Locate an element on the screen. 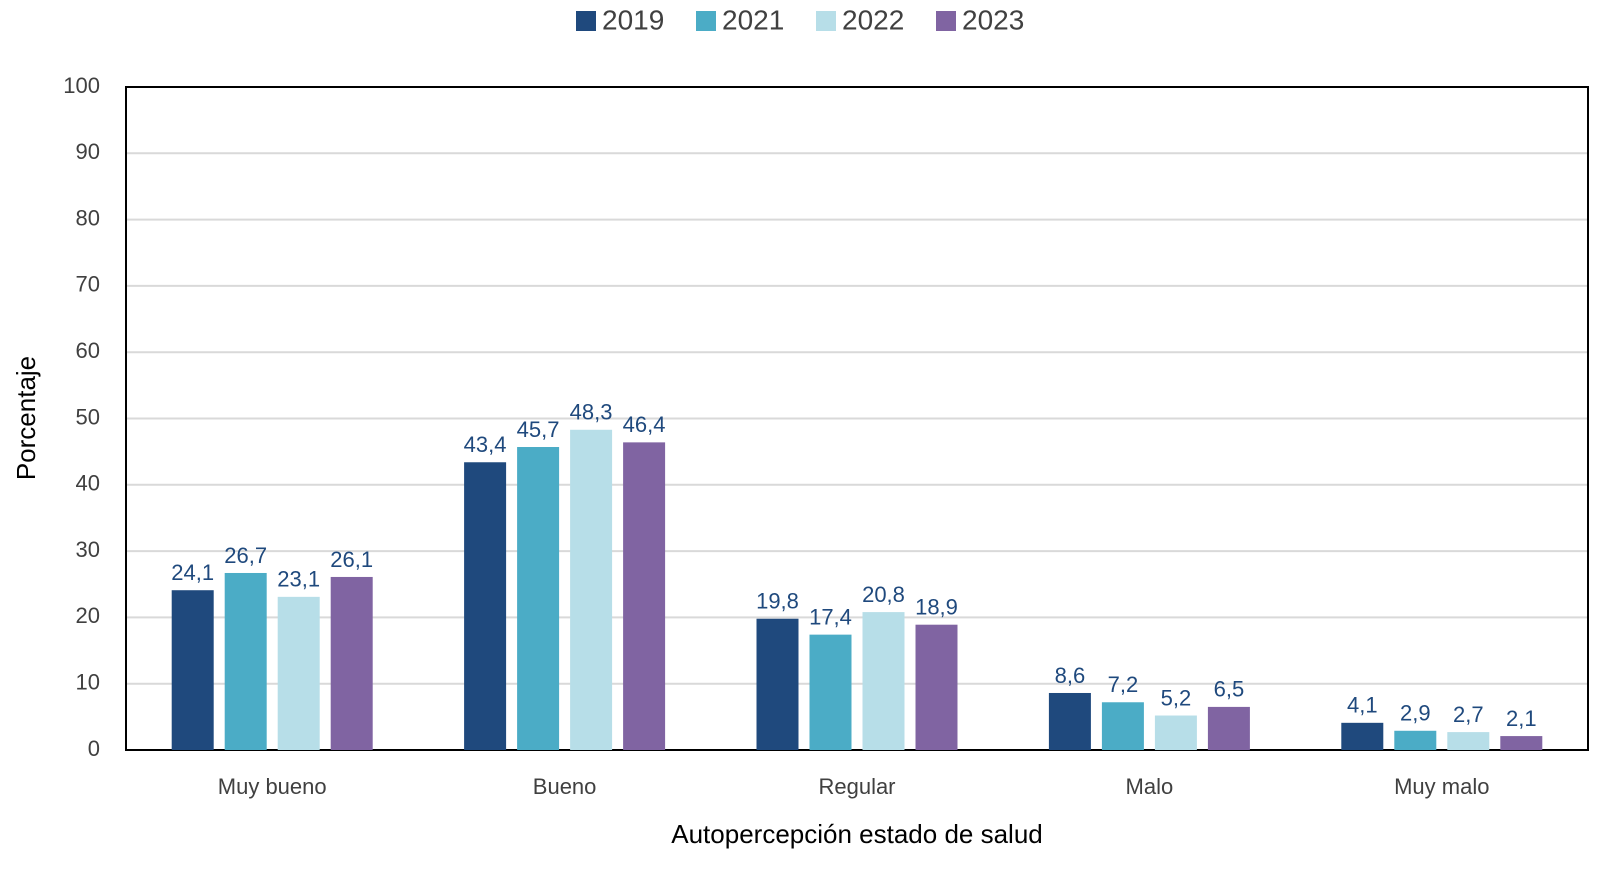 Image resolution: width=1606 pixels, height=873 pixels. x-tick-label: Malo is located at coordinates (1150, 786).